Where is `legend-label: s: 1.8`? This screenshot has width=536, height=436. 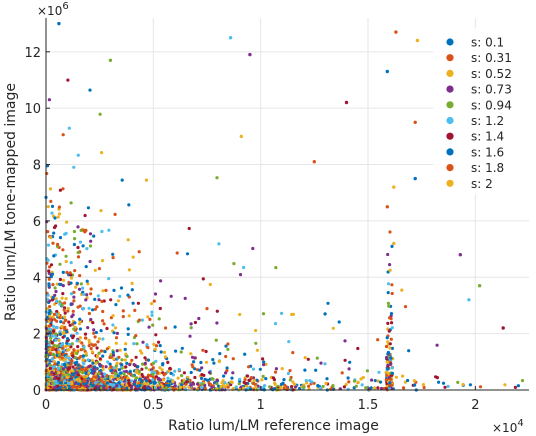
legend-label: s: 1.8 is located at coordinates (487, 168).